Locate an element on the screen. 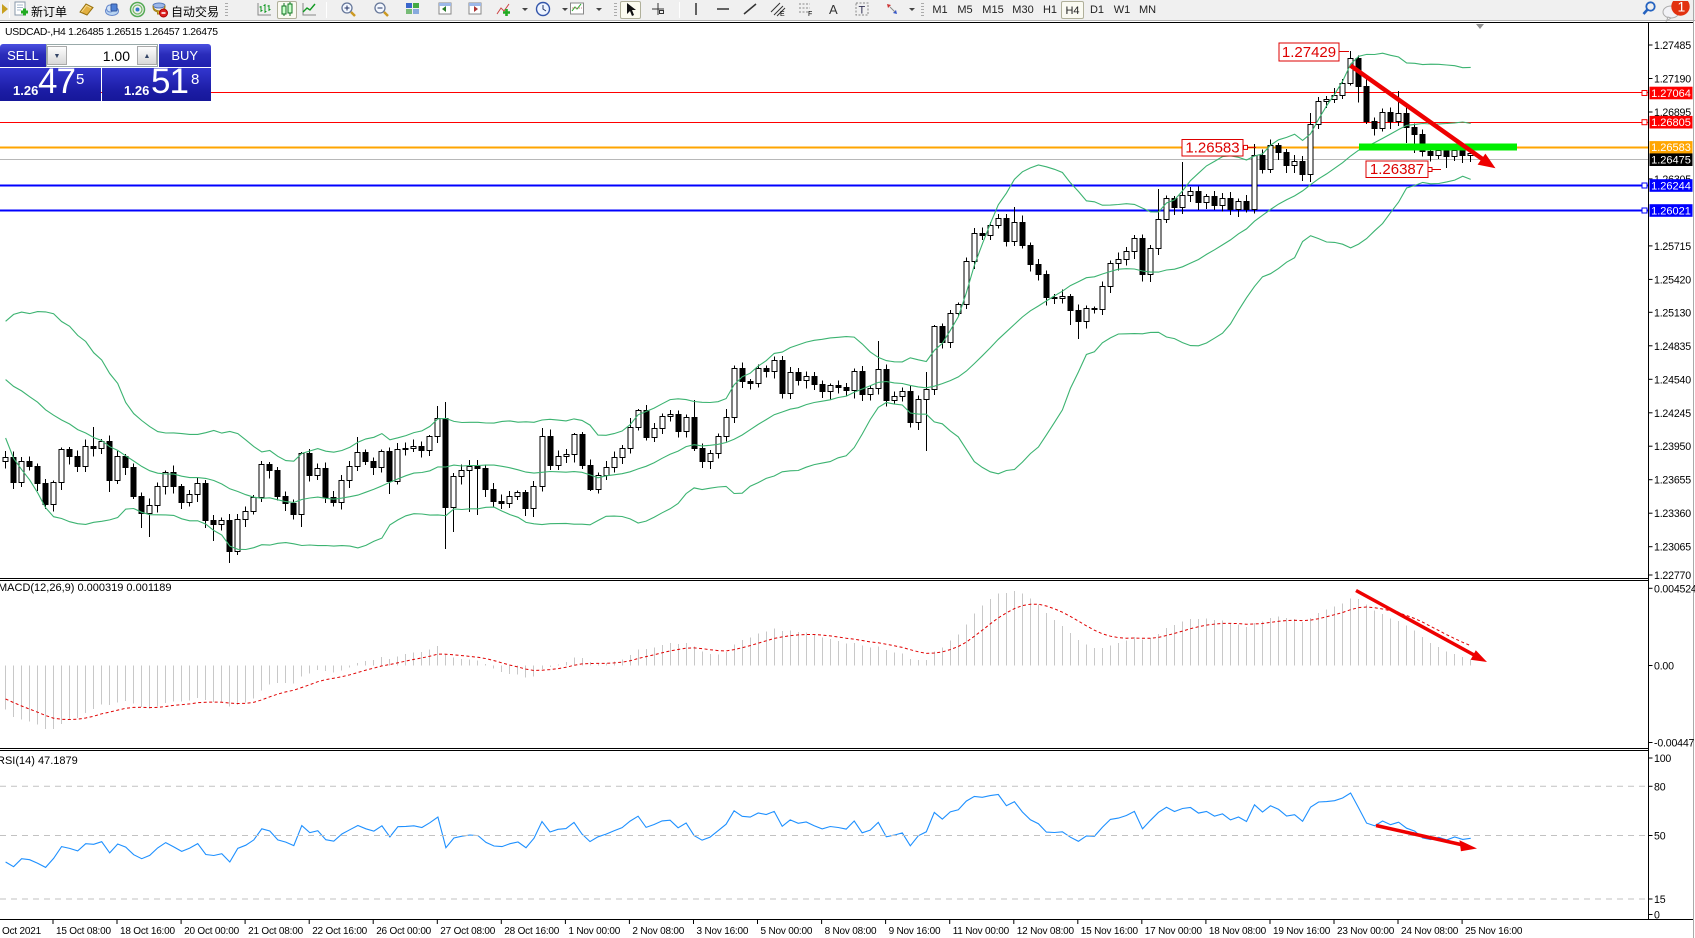  svg-text: 80 is located at coordinates (1660, 787).